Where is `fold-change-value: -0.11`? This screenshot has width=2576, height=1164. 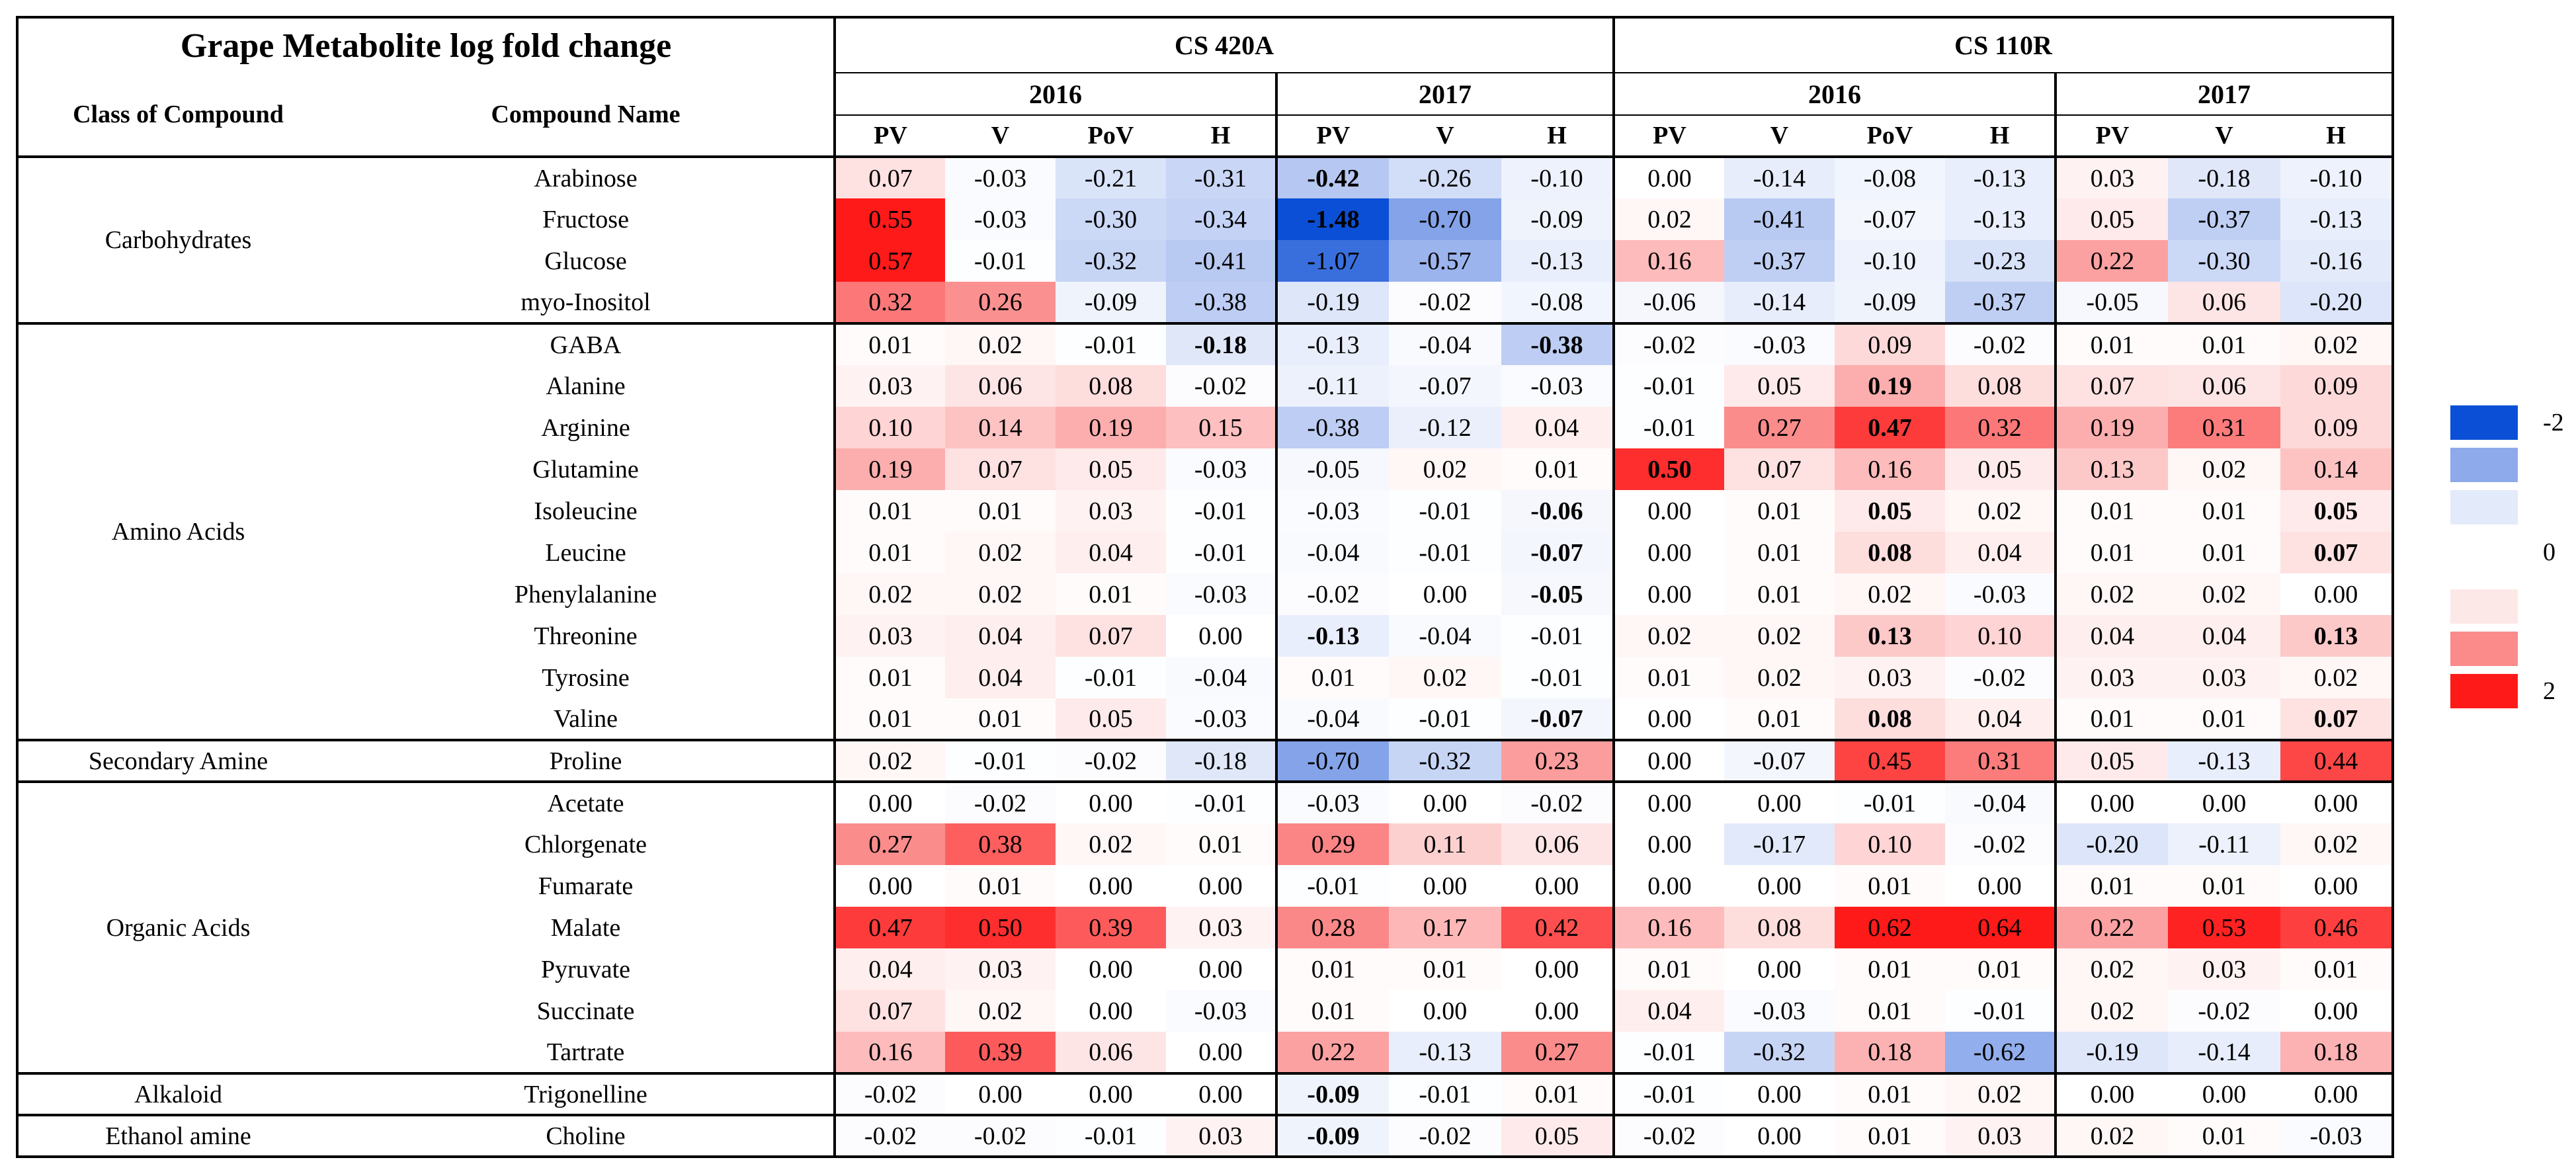
fold-change-value: -0.11 is located at coordinates (2224, 844).